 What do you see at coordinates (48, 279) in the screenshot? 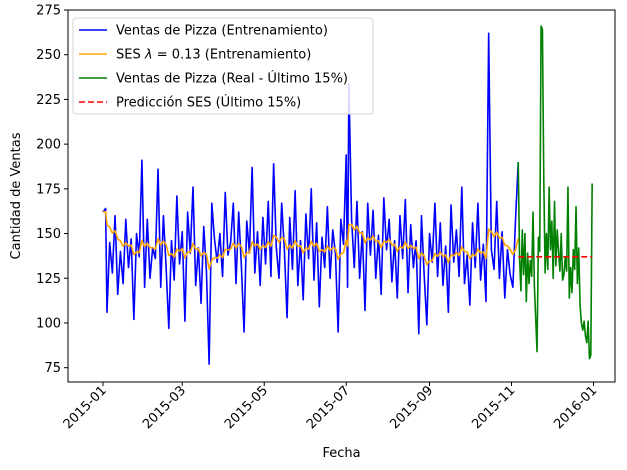
I see `y-tick-label: 125` at bounding box center [48, 279].